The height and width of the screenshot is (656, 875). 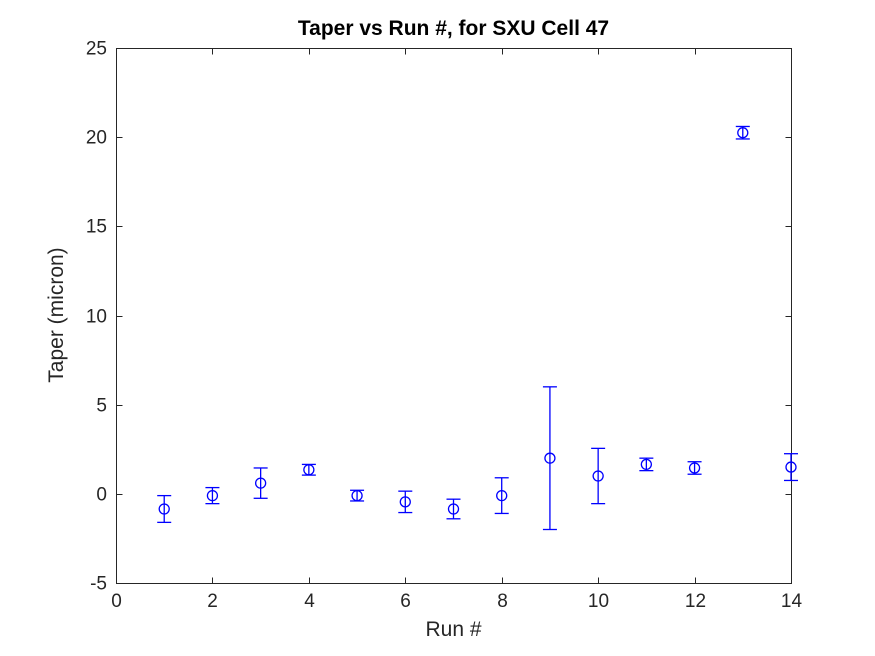 What do you see at coordinates (101, 495) in the screenshot?
I see `y-tick-label: 0` at bounding box center [101, 495].